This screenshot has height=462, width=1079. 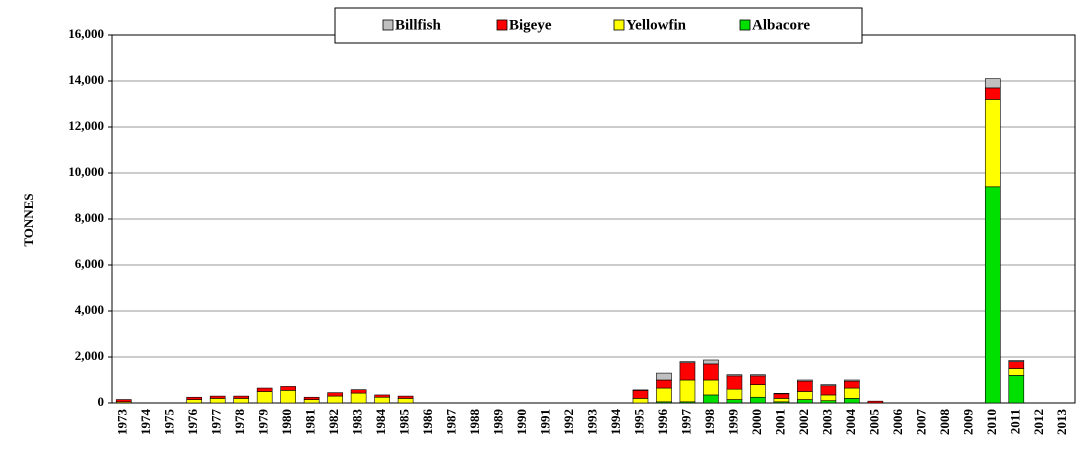 What do you see at coordinates (89, 309) in the screenshot?
I see `y-tick-label: 4,000` at bounding box center [89, 309].